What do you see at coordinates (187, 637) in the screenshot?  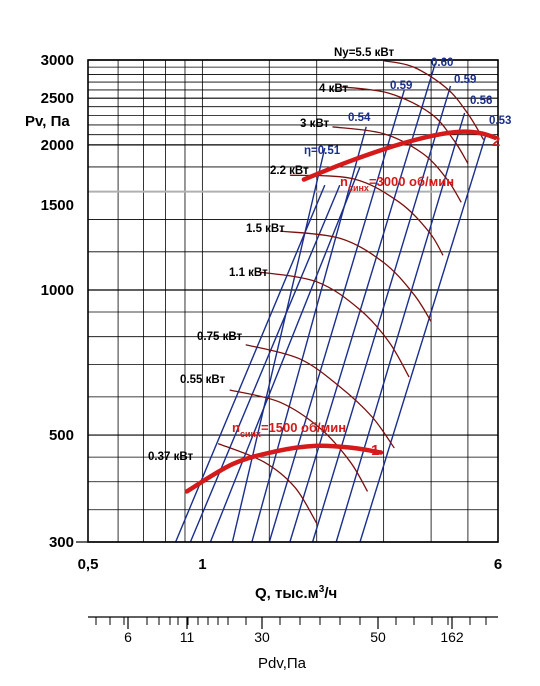 I see `pdv-tick-label: 11` at bounding box center [187, 637].